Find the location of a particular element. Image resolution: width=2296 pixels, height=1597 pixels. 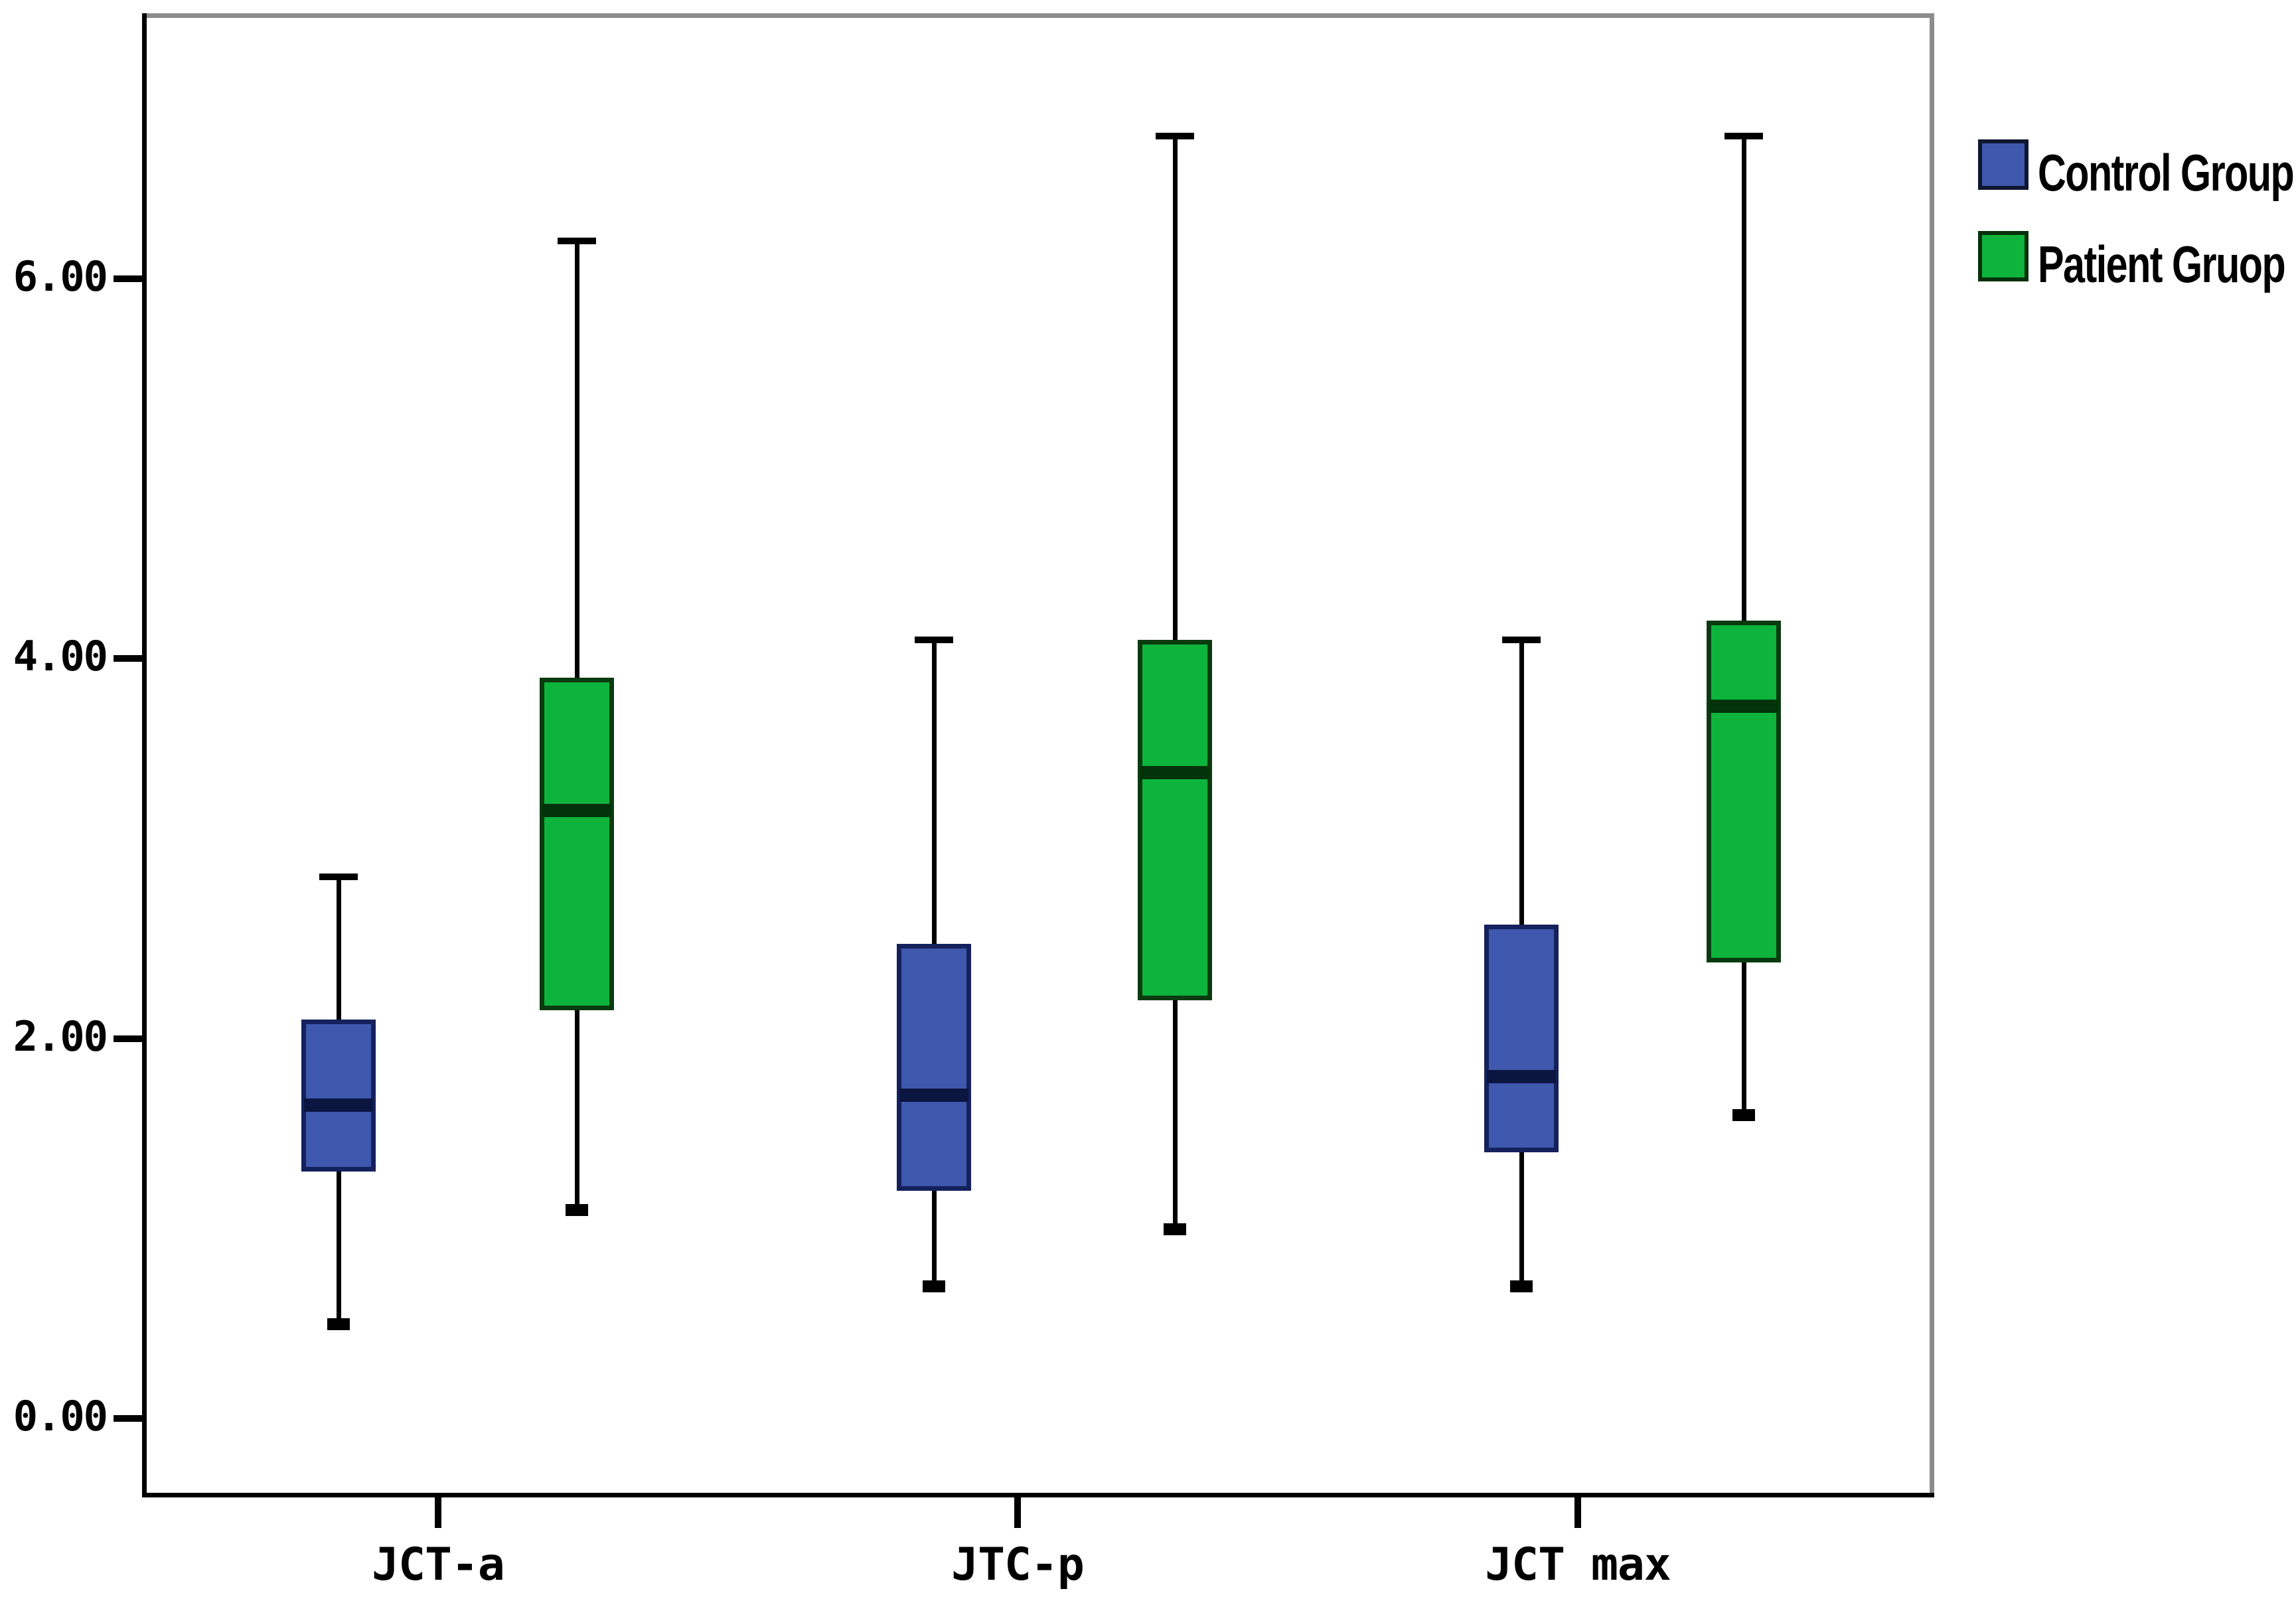

legend-swatch-control-group is located at coordinates (2003, 164).